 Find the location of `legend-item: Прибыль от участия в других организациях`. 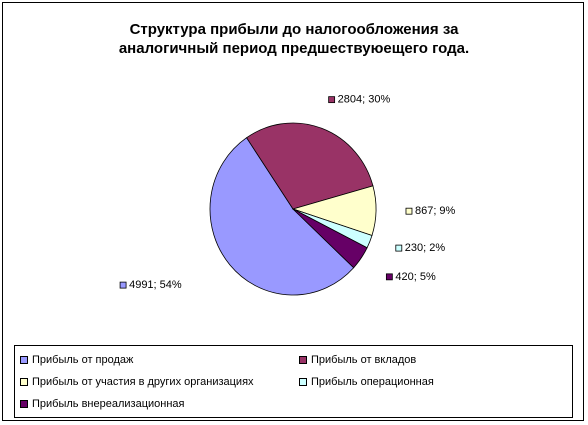

legend-item: Прибыль от участия в других организациях is located at coordinates (137, 382).